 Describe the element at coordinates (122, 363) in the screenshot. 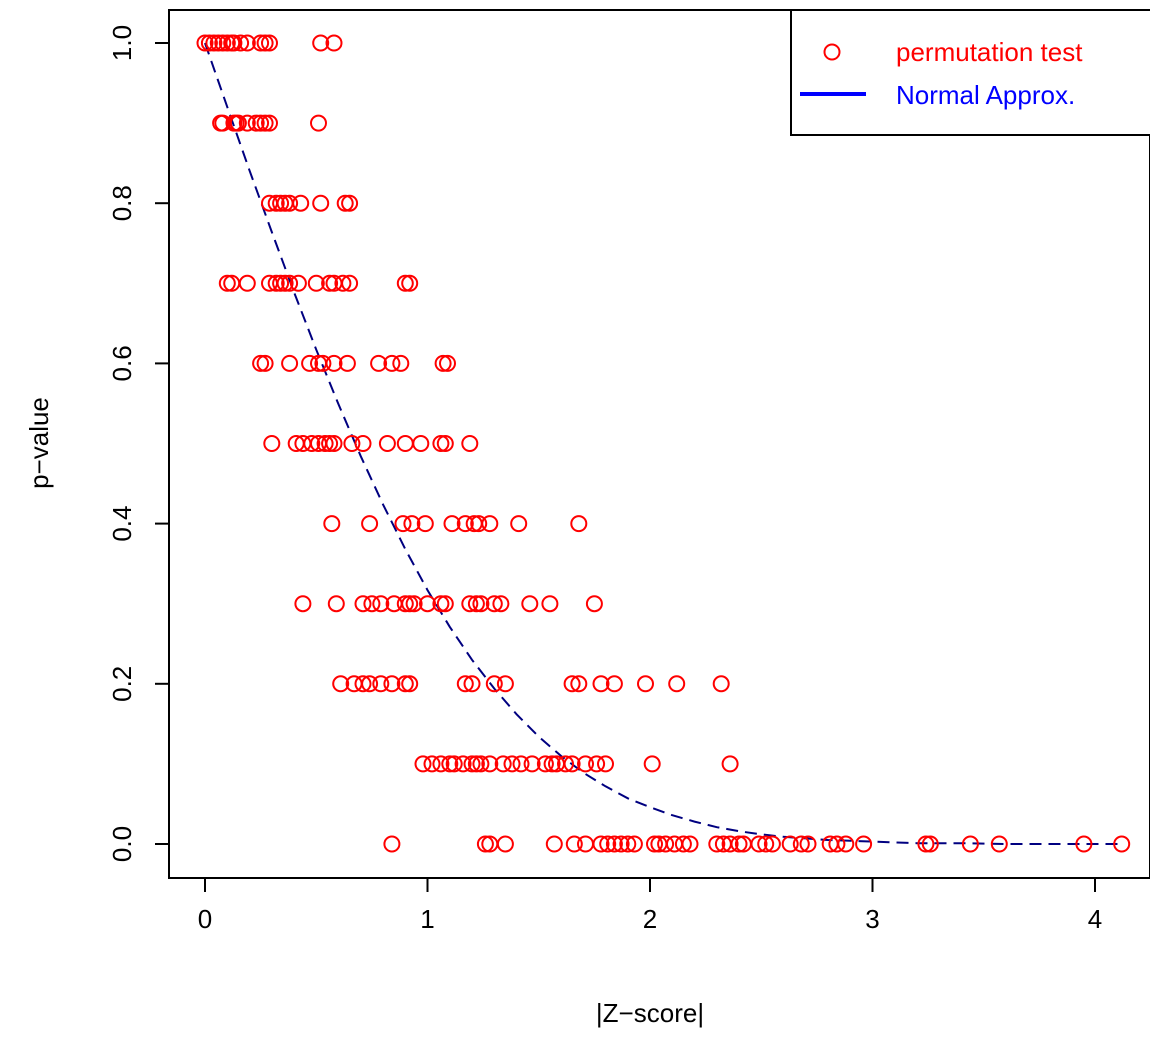

I see `y-tick-label: 0.6` at that location.